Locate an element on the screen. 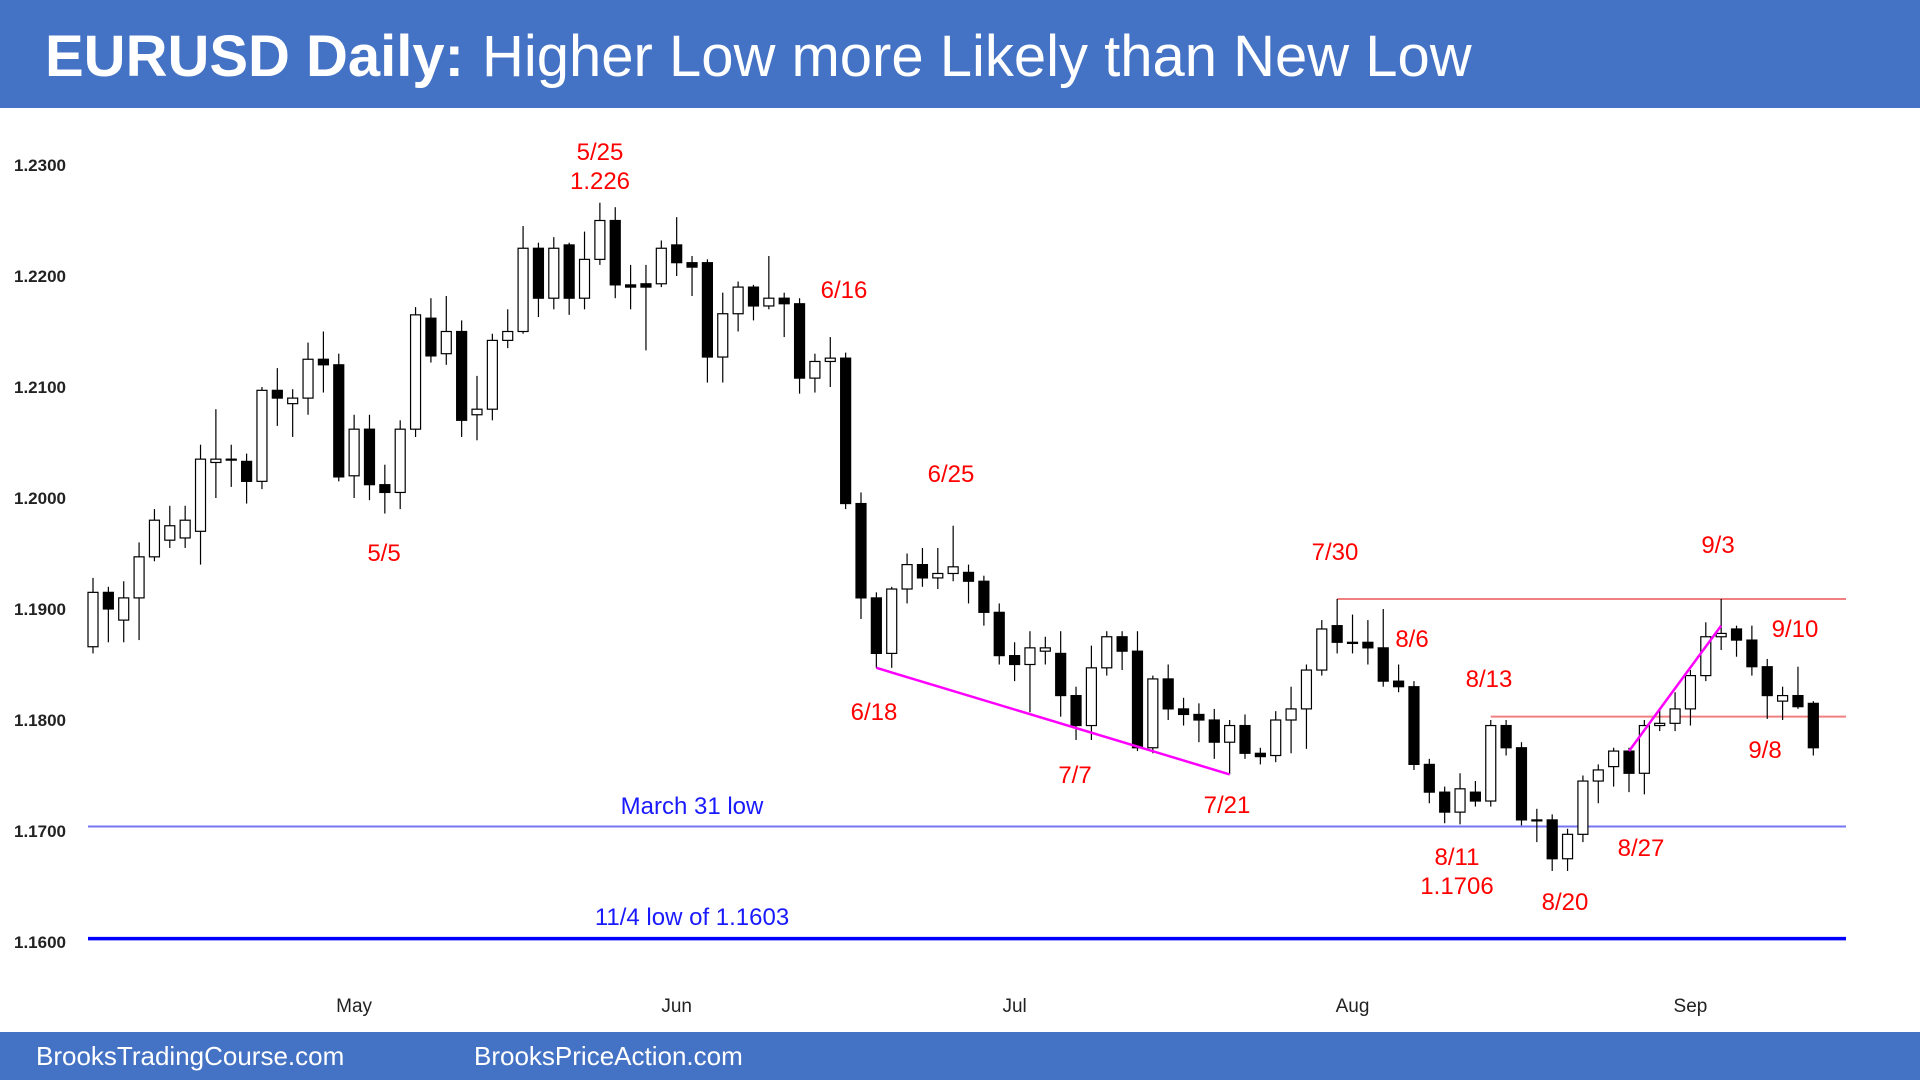  annotation: 8/13 is located at coordinates (1489, 679).